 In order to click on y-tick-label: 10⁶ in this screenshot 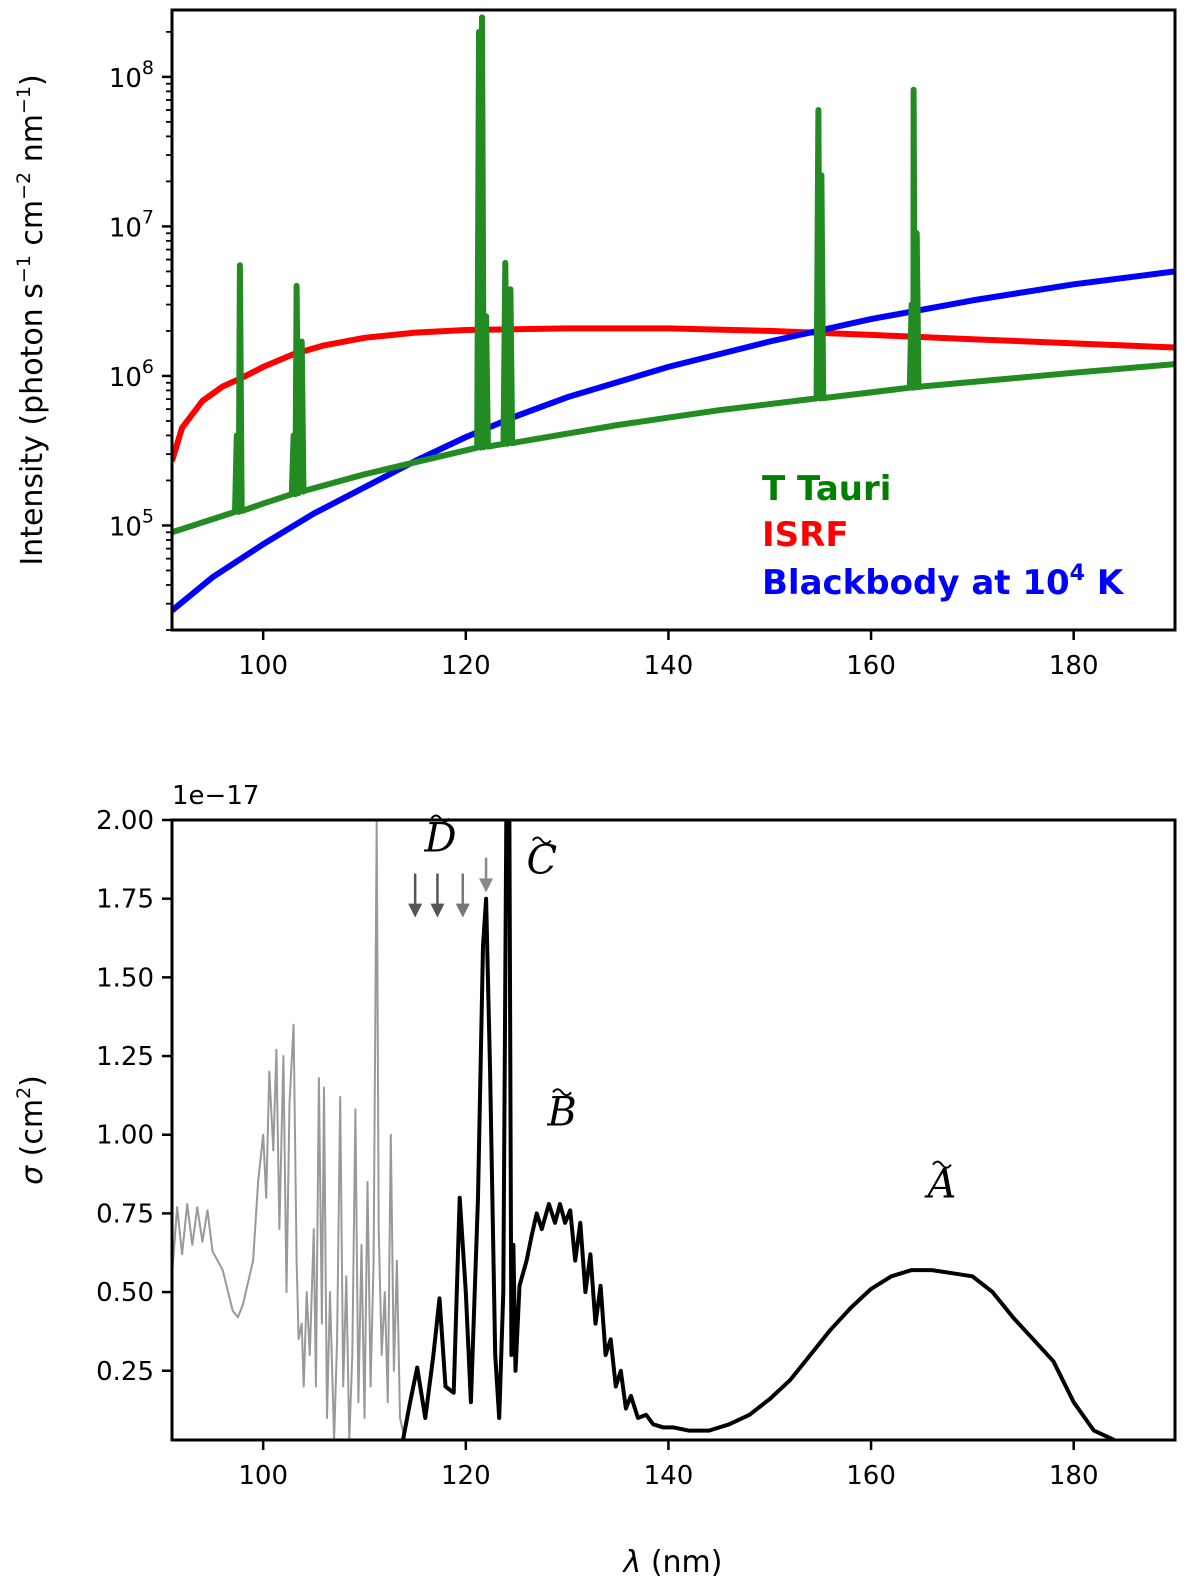, I will do `click(131, 374)`.